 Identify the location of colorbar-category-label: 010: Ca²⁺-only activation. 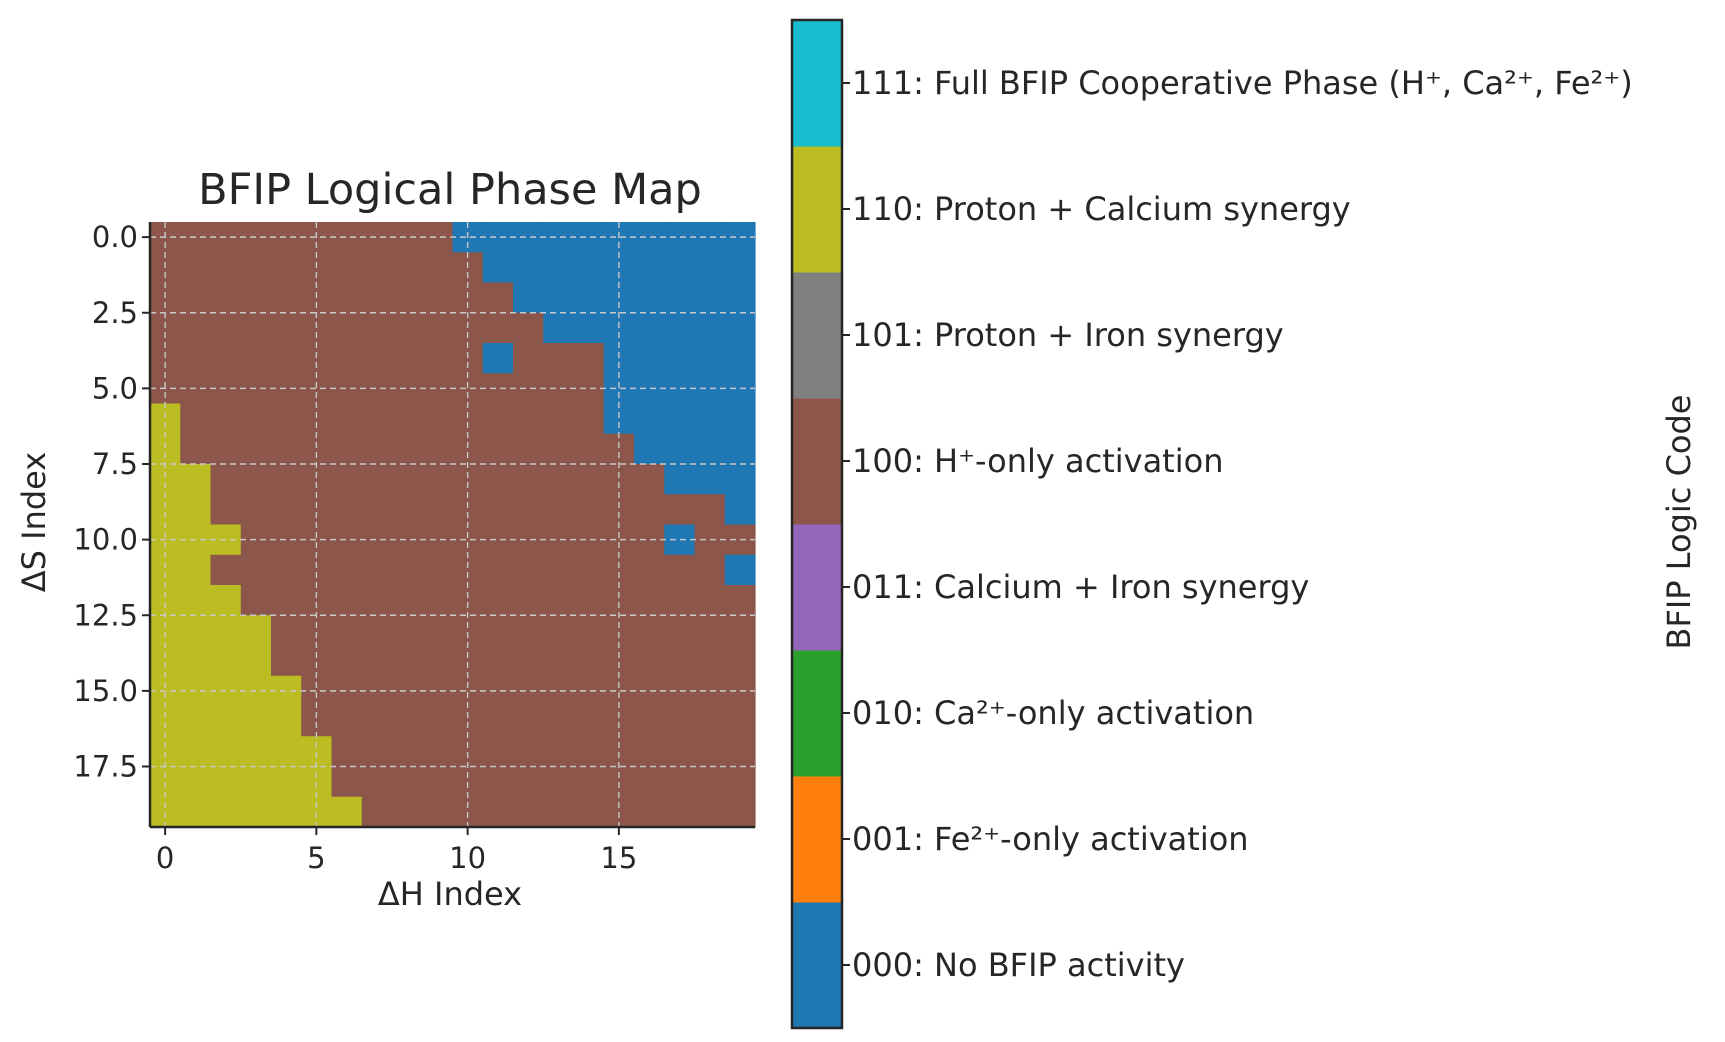
(1053, 713).